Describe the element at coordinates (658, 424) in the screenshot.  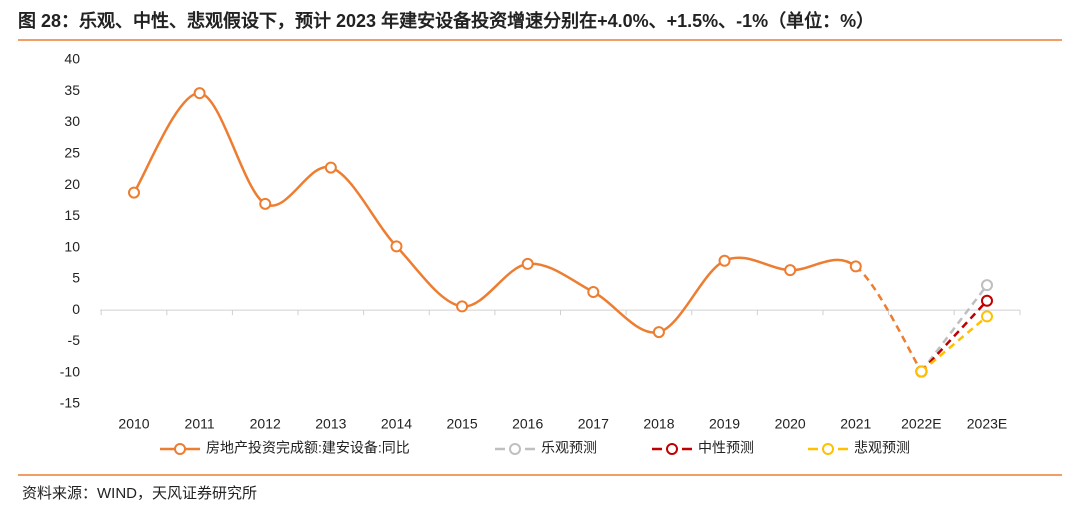
I see `x-tick-label: 2018` at that location.